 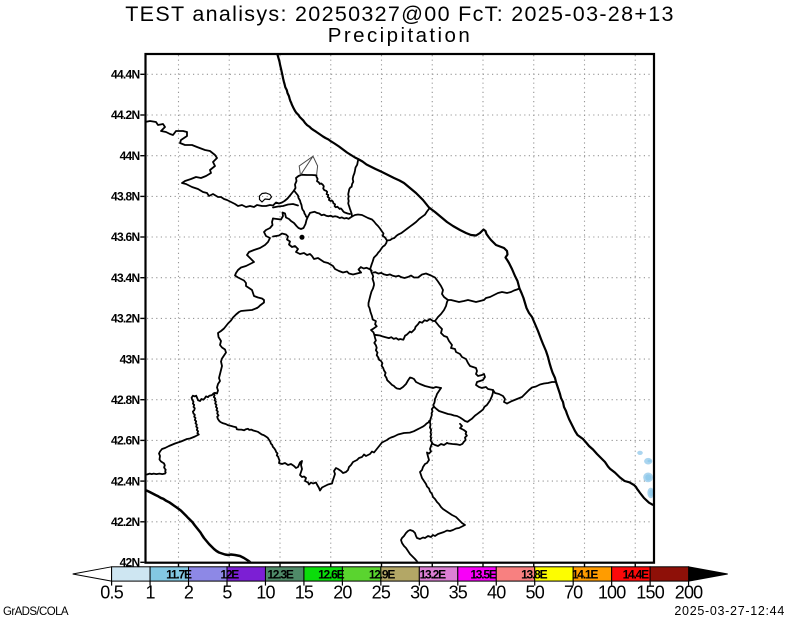 What do you see at coordinates (304, 593) in the screenshot?
I see `svg-text: 15` at bounding box center [304, 593].